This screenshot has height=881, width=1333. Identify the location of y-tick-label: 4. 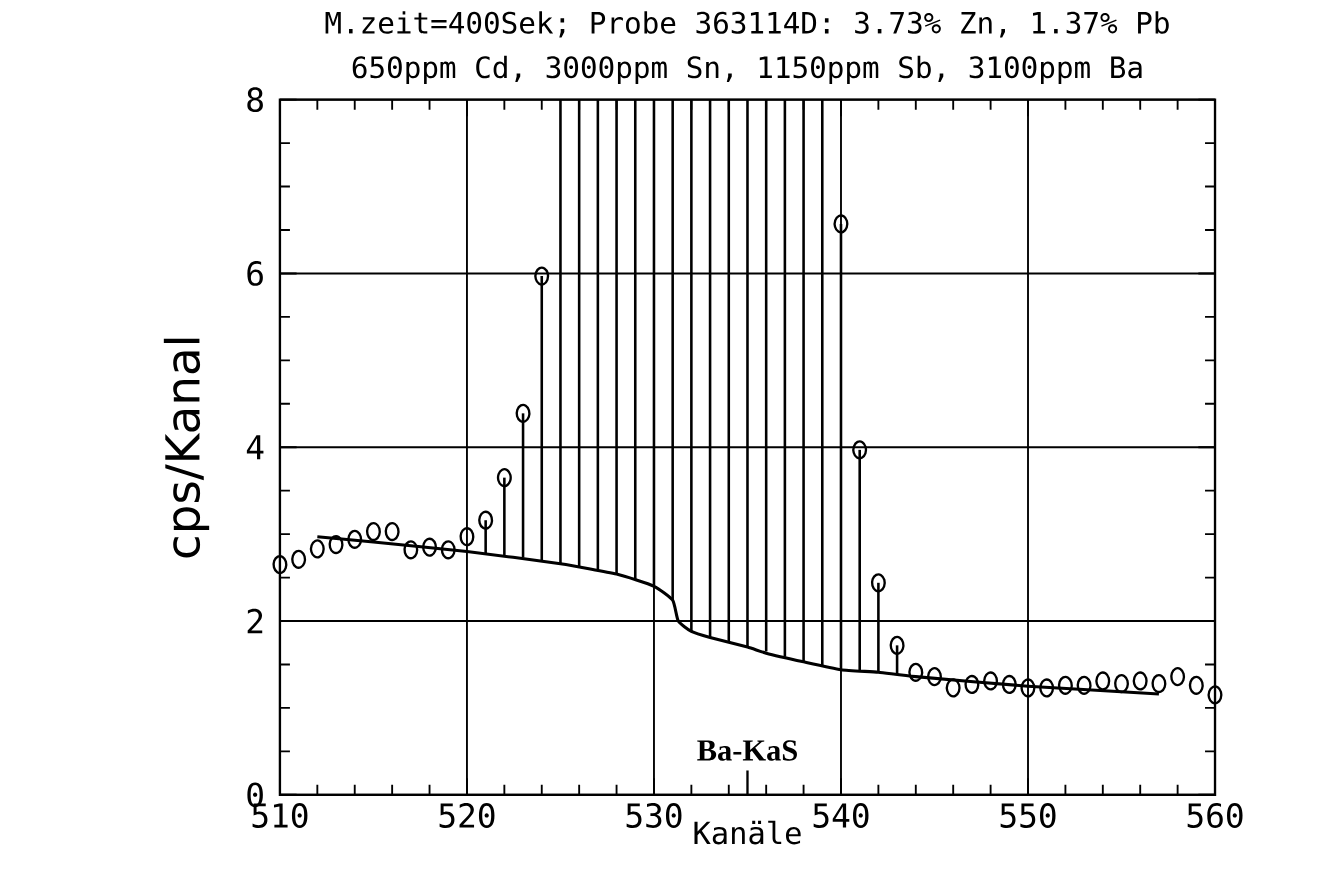
(255, 447).